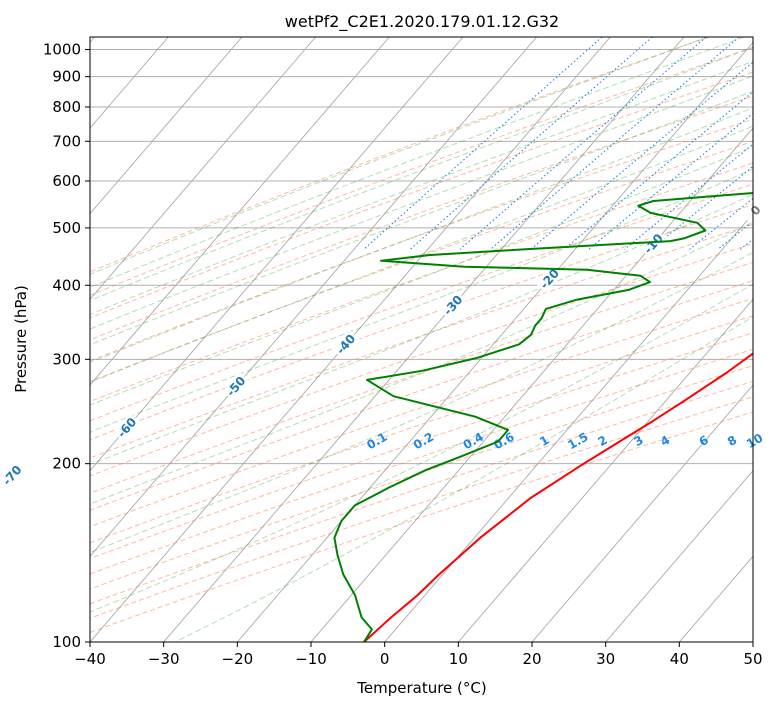 Image resolution: width=775 pixels, height=708 pixels. I want to click on mixing-ratio-label: 4, so click(665, 441).